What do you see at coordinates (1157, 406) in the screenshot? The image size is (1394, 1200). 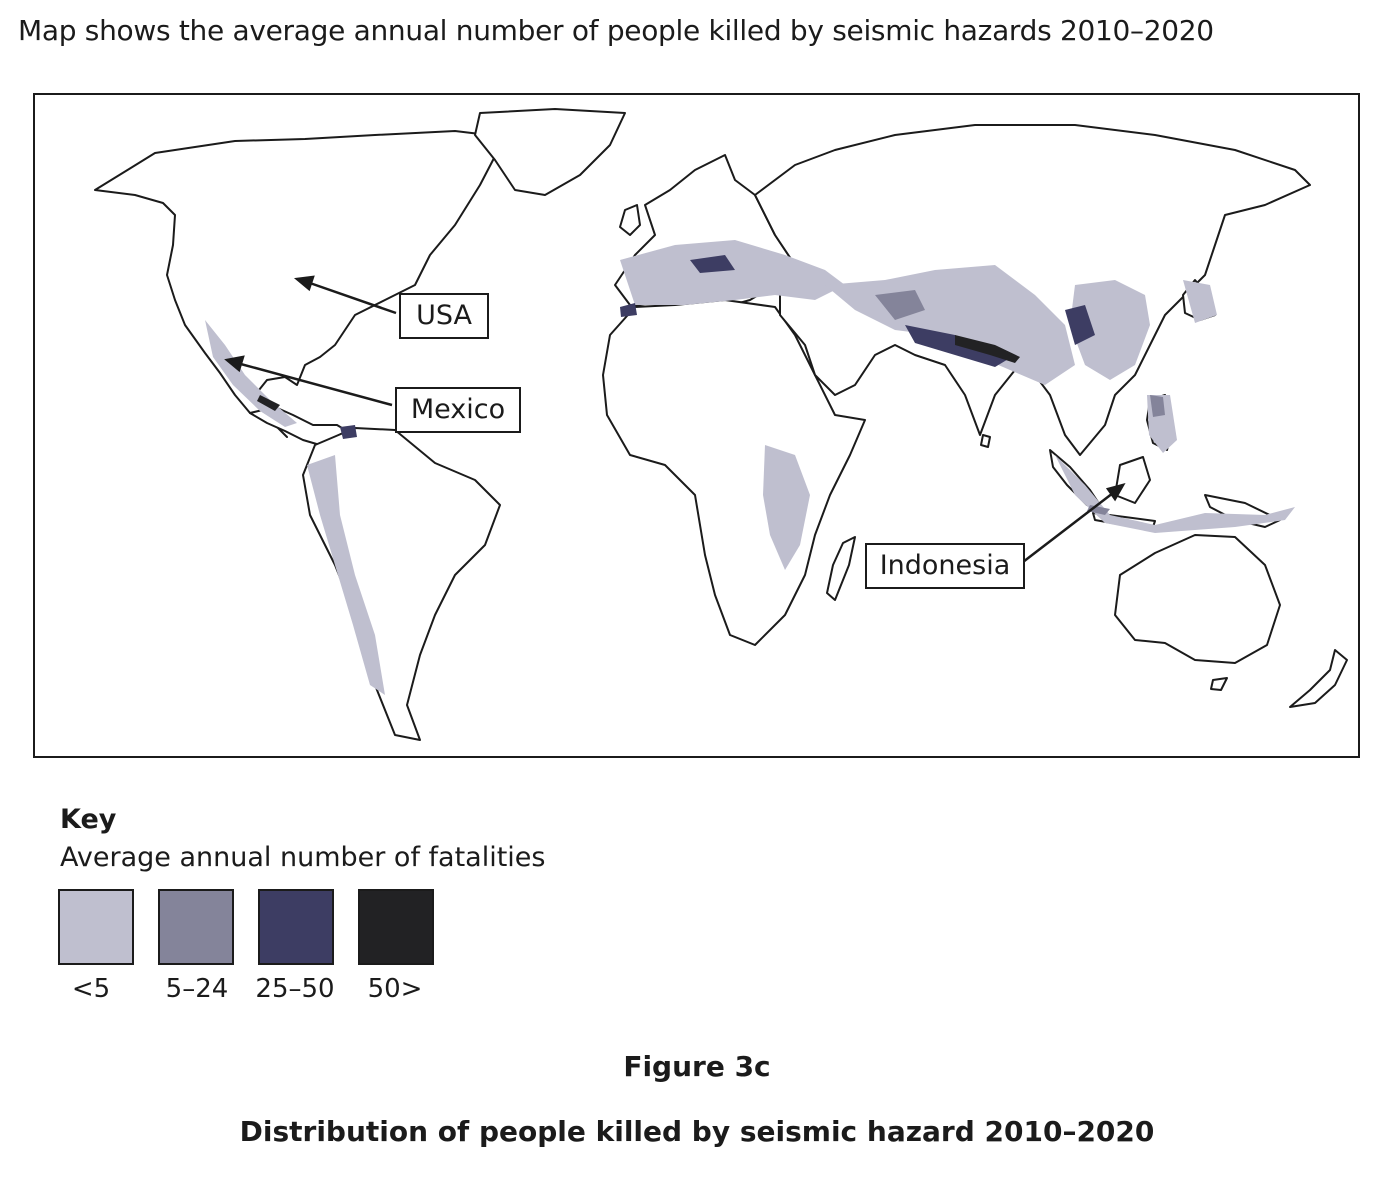 I see `zone-philippines-mid` at bounding box center [1157, 406].